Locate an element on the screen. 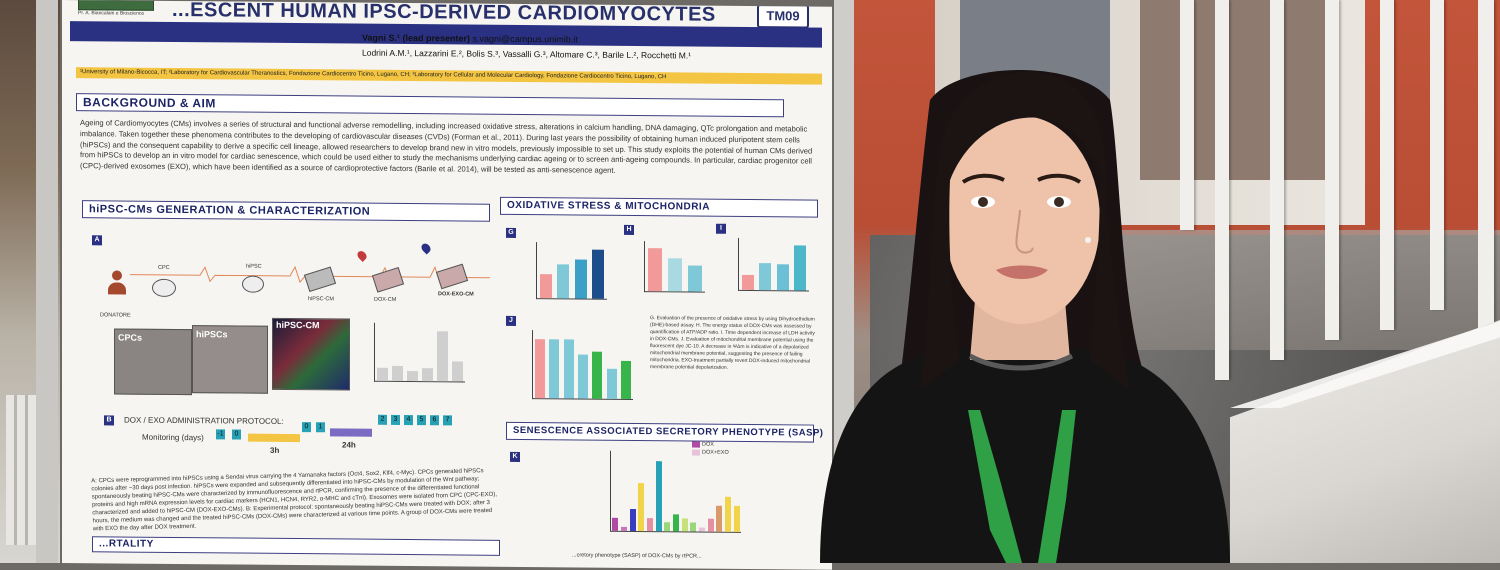 This screenshot has height=570, width=1500. panel-a-label: A is located at coordinates (97, 240).